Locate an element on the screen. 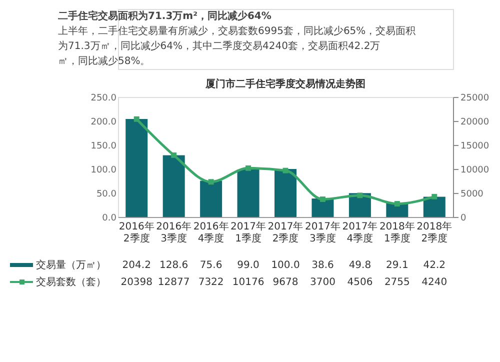 The width and height of the screenshot is (500, 362). y-tick-label: 200.0 is located at coordinates (103, 123).